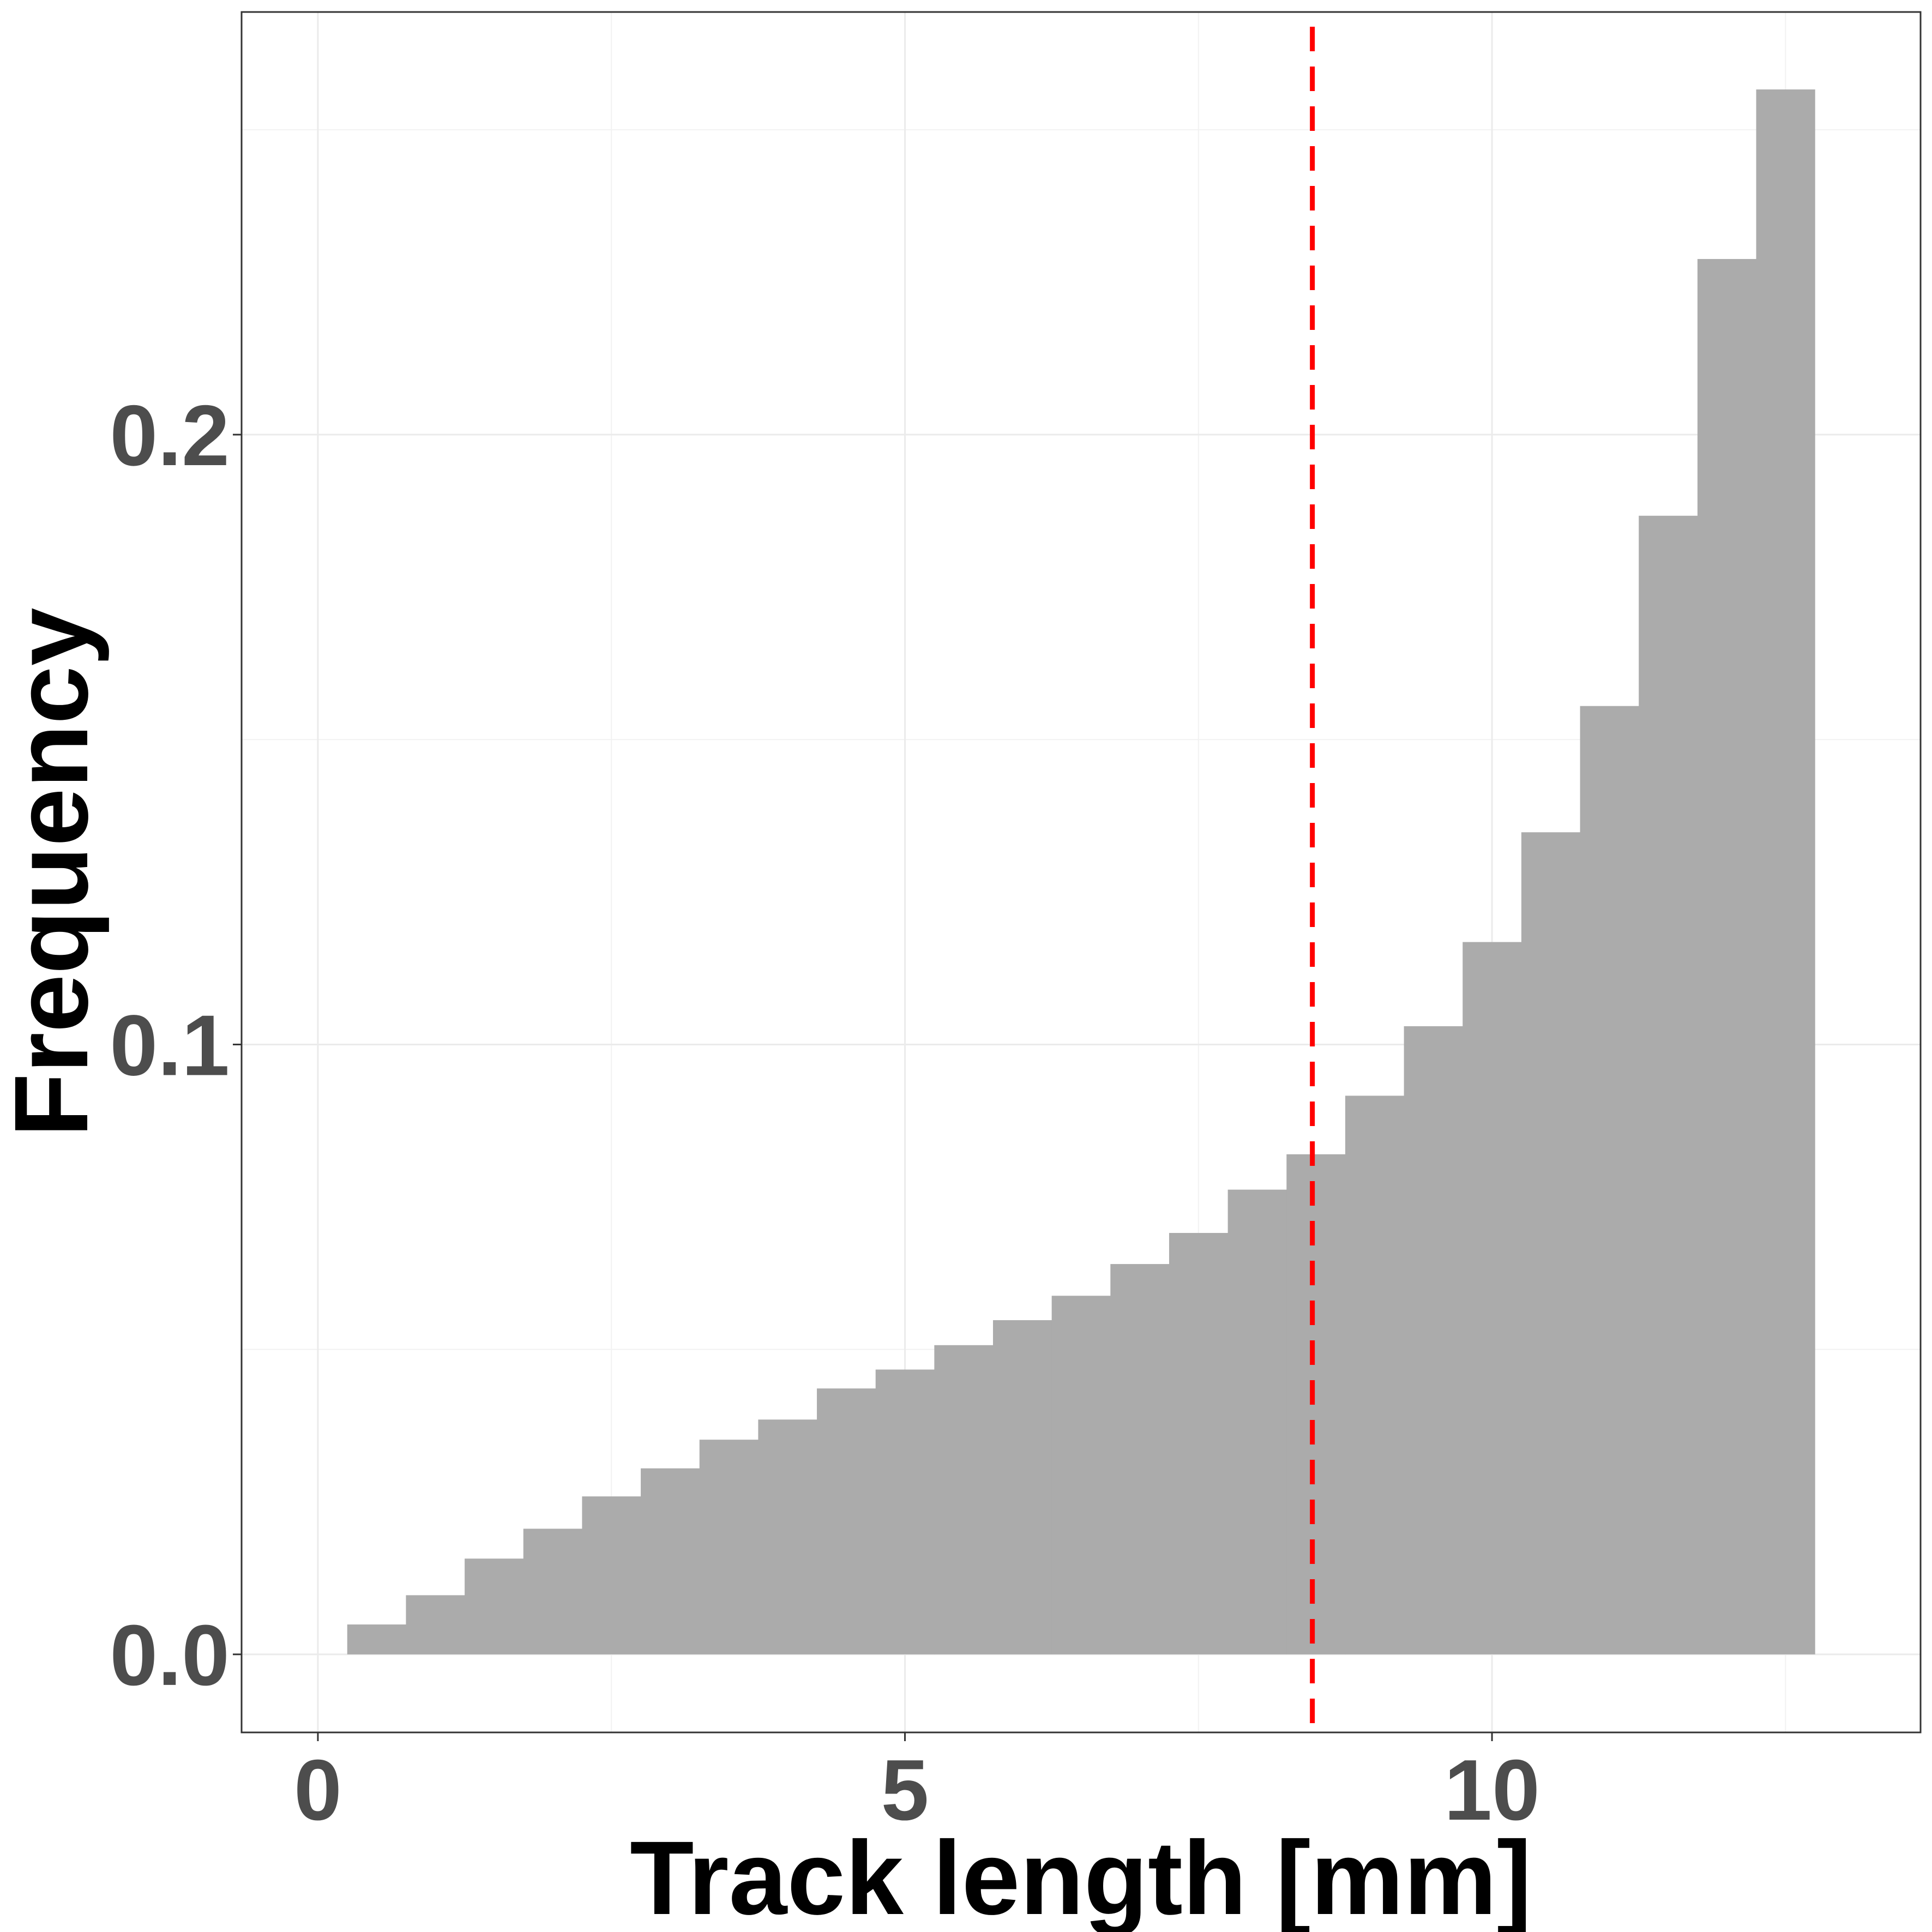  What do you see at coordinates (1492, 1790) in the screenshot?
I see `x-tick-label: 10` at bounding box center [1492, 1790].